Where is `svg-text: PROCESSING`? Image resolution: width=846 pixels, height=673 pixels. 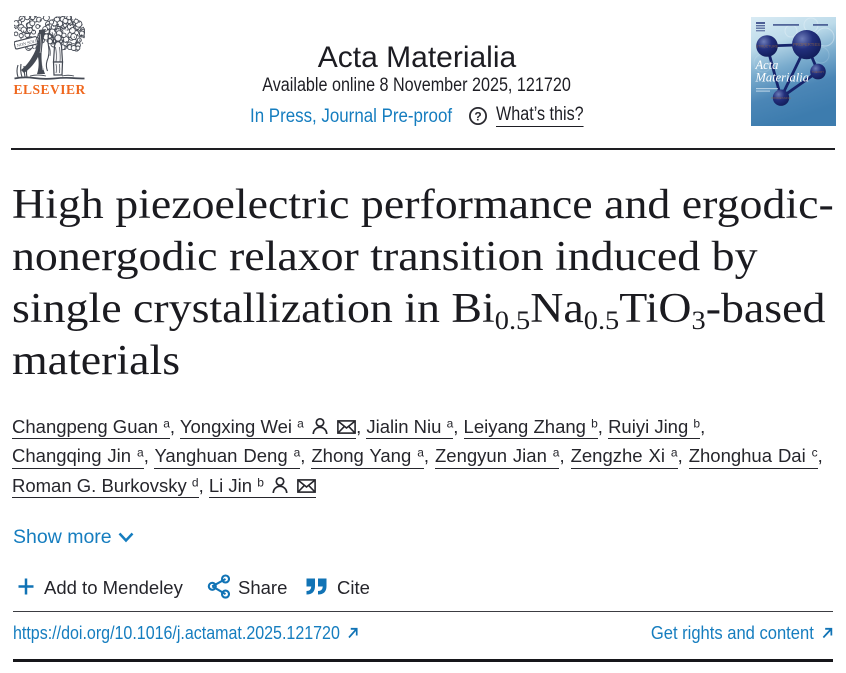 svg-text: PROCESSING is located at coordinates (781, 98).